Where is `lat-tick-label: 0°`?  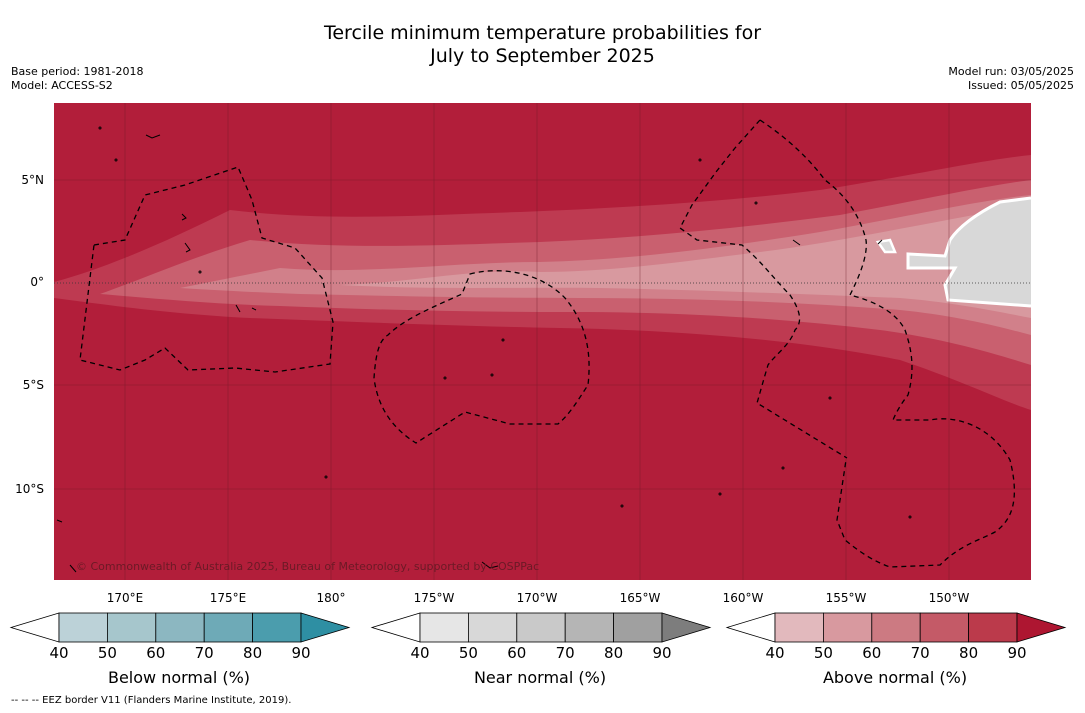 lat-tick-label: 0° is located at coordinates (37, 282).